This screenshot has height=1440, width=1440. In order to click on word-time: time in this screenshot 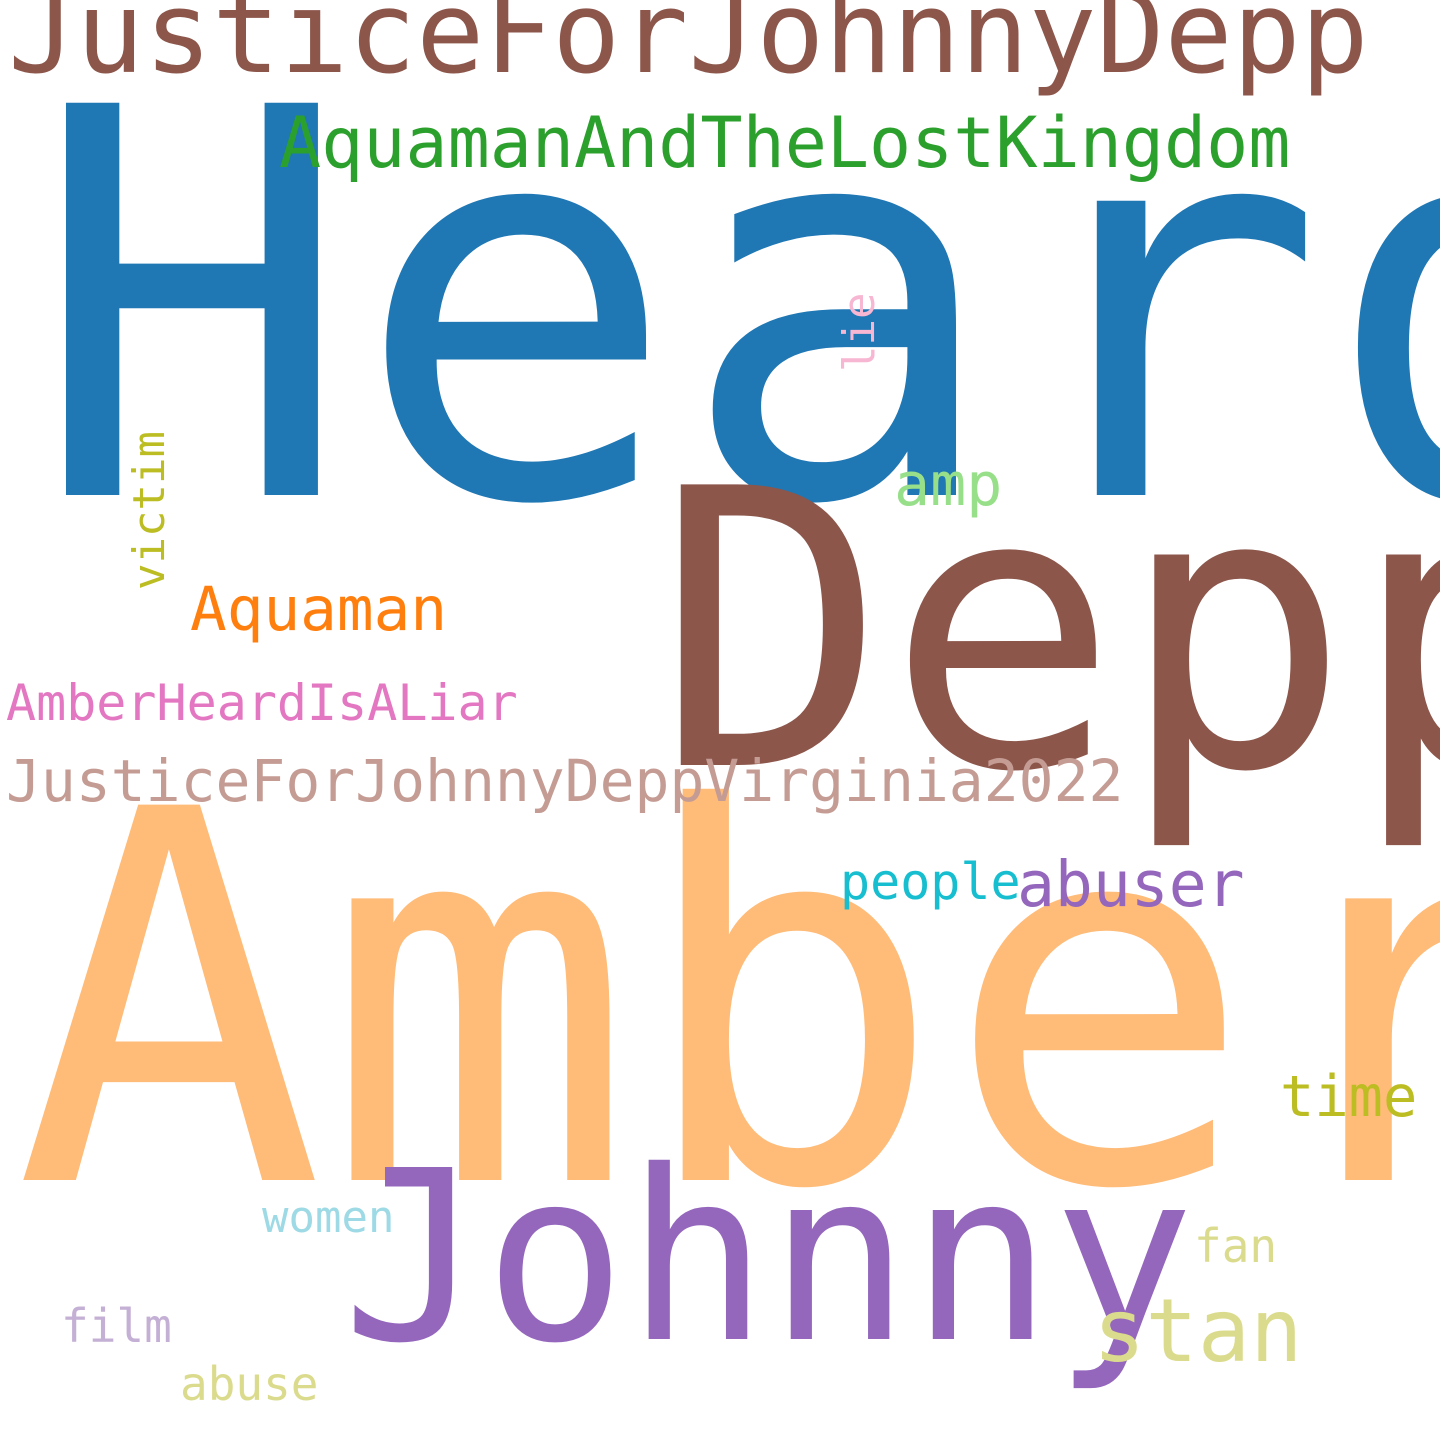, I will do `click(1349, 1097)`.